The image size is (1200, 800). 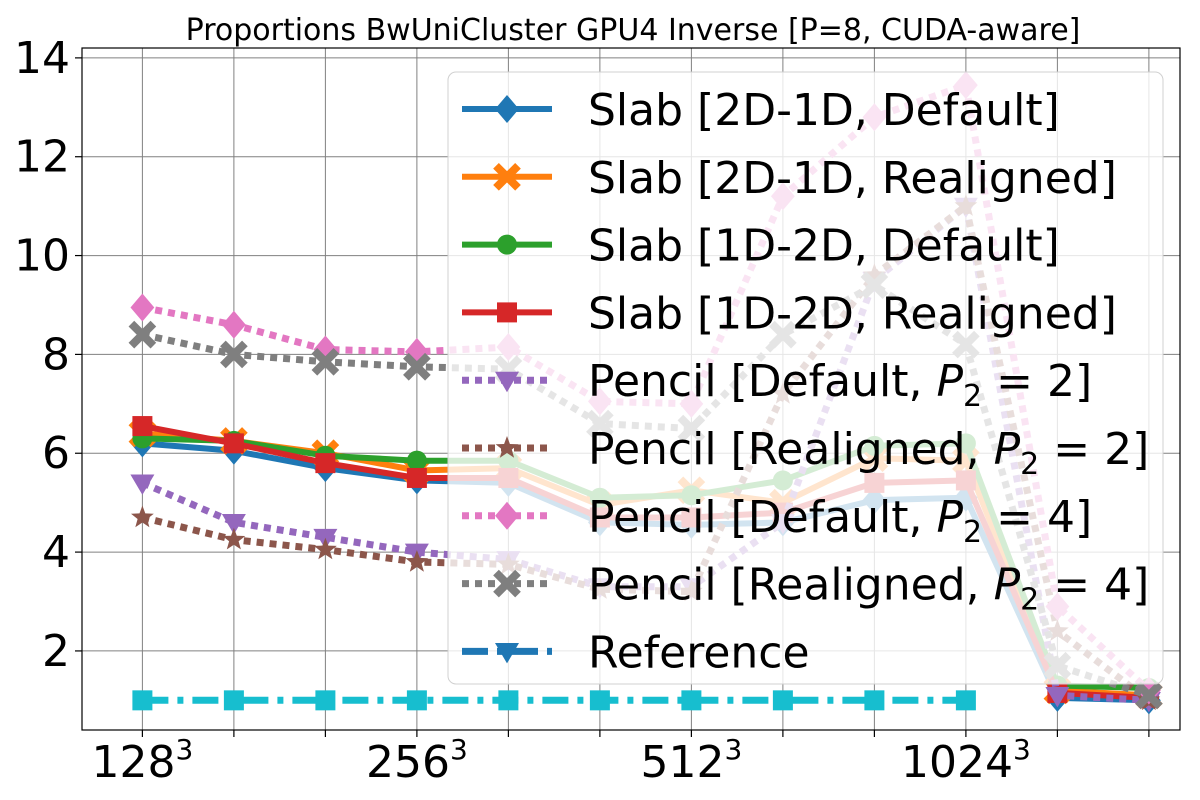 I want to click on y-tick-label: 10, so click(x=42, y=256).